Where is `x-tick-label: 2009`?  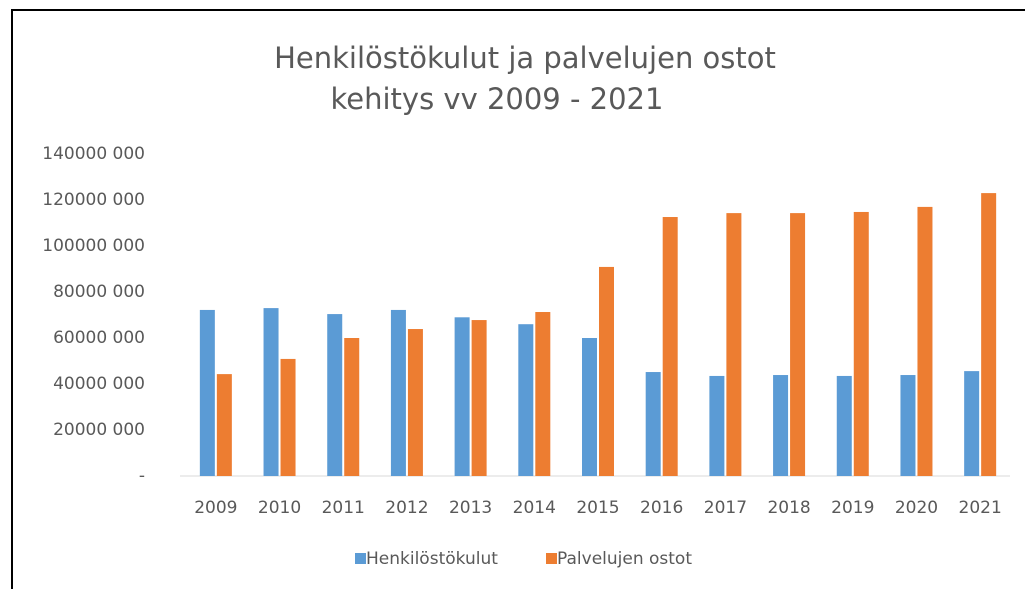 x-tick-label: 2009 is located at coordinates (215, 508).